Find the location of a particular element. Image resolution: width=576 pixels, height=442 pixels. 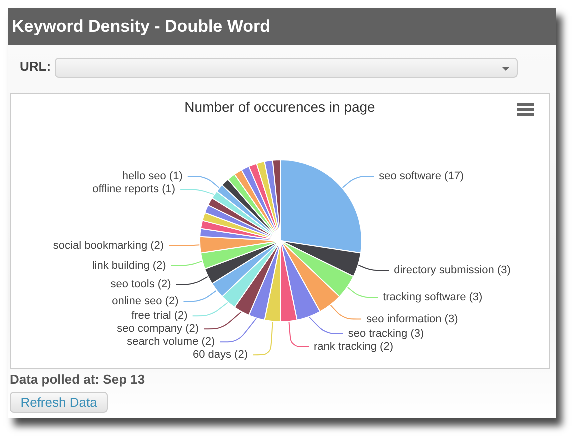

slice-label: seo company (2) is located at coordinates (158, 329).